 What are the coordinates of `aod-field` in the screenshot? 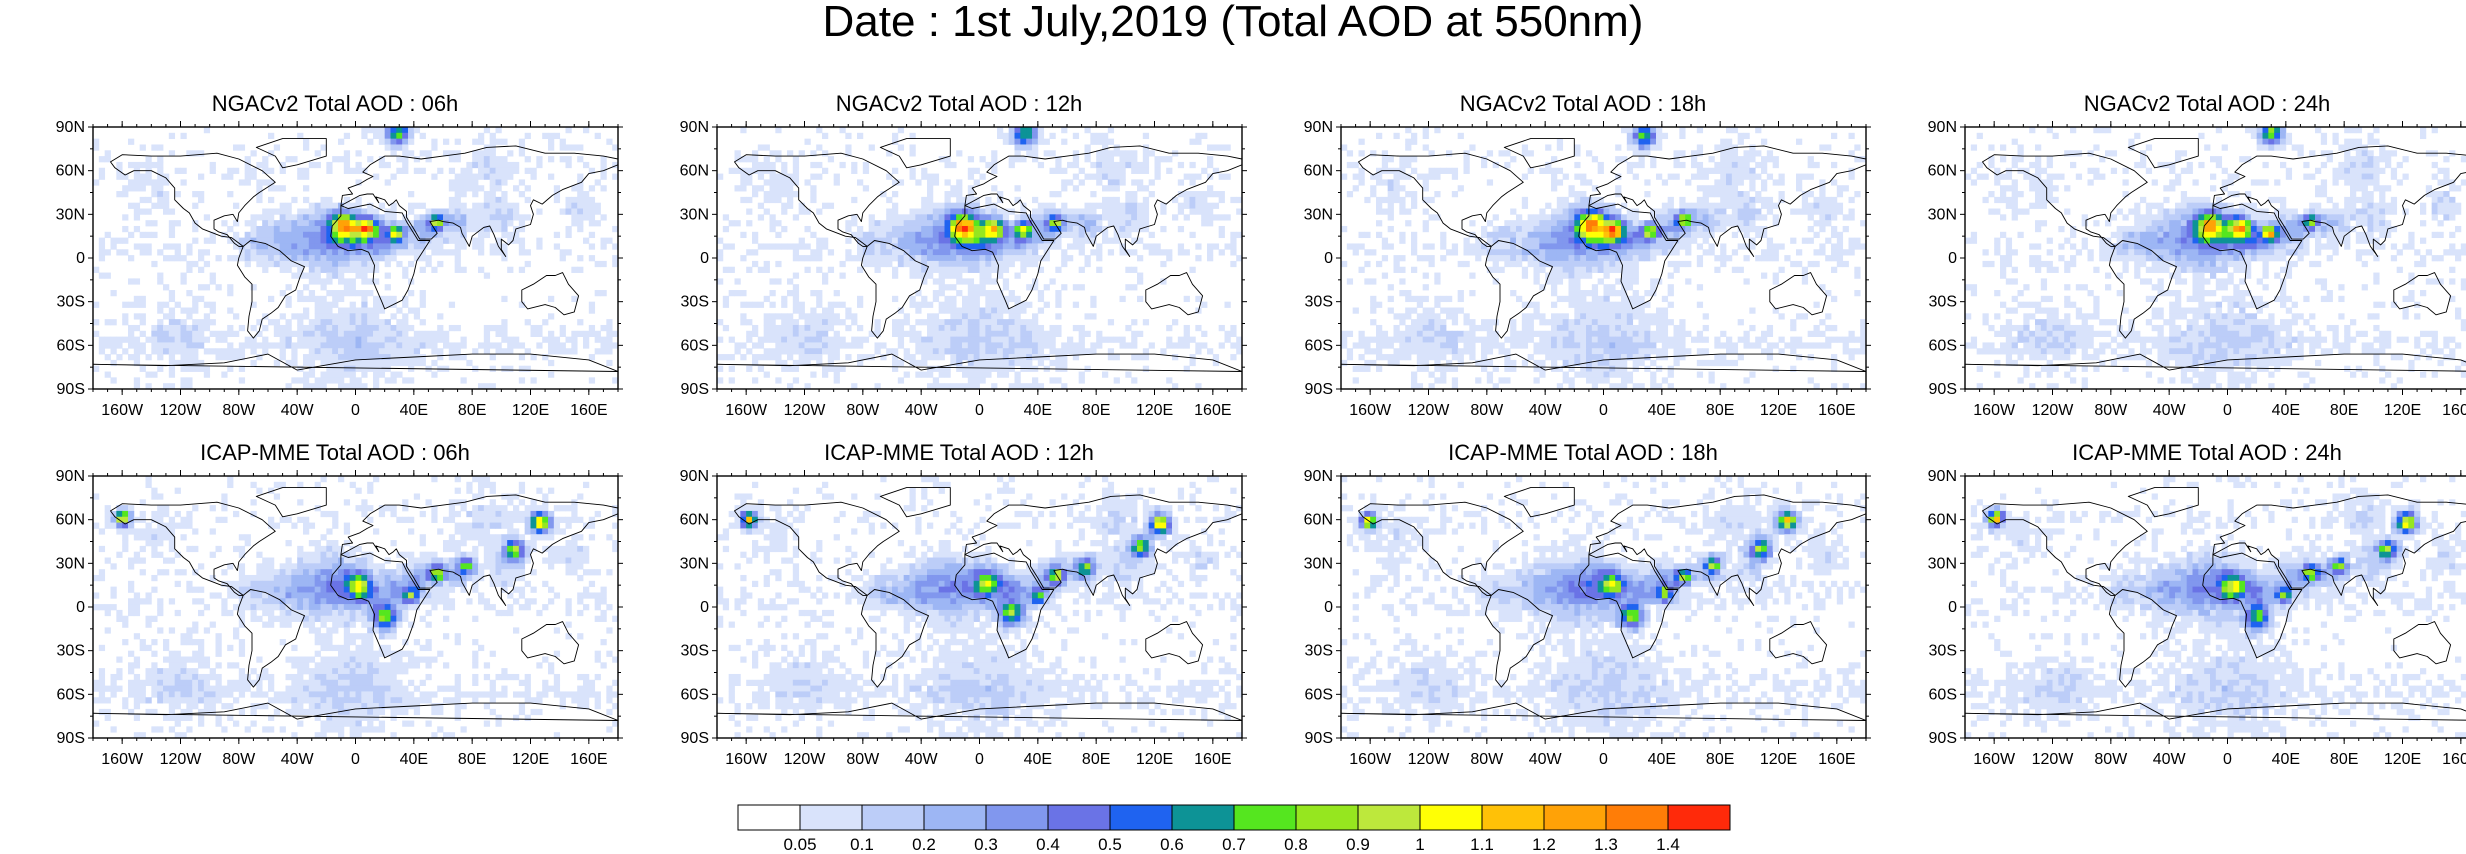 It's located at (1603, 258).